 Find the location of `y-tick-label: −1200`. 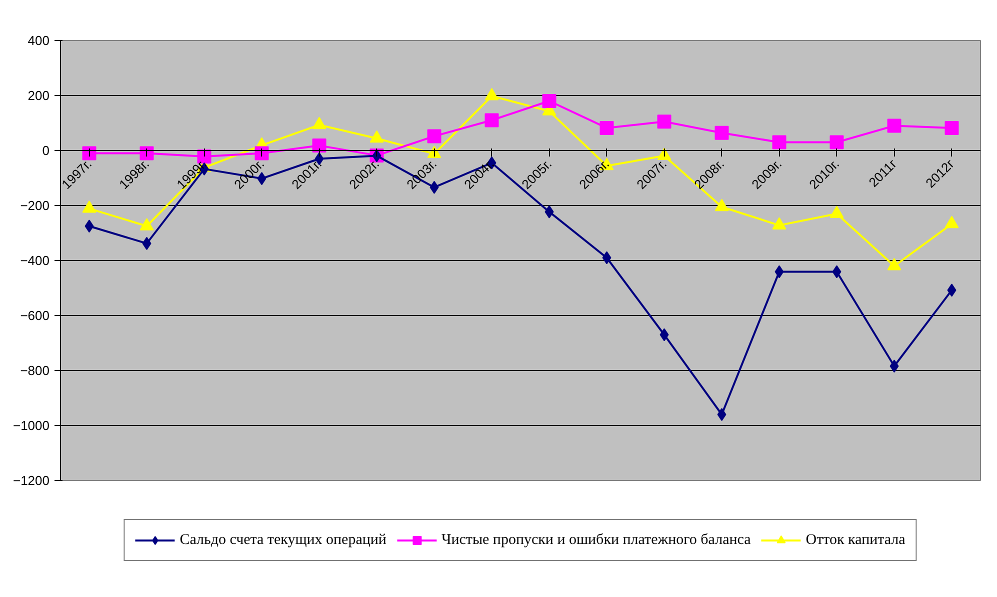

y-tick-label: −1200 is located at coordinates (31, 480).